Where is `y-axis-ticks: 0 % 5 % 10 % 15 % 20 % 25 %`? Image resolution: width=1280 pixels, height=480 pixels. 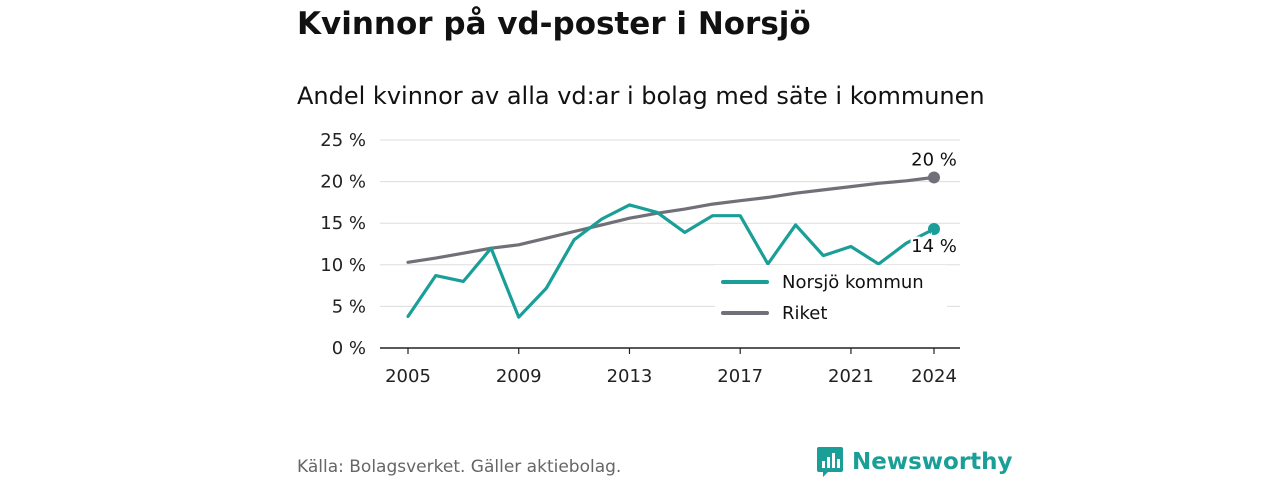
y-axis-ticks: 0 % 5 % 10 % 15 % 20 % 25 % is located at coordinates (343, 244).